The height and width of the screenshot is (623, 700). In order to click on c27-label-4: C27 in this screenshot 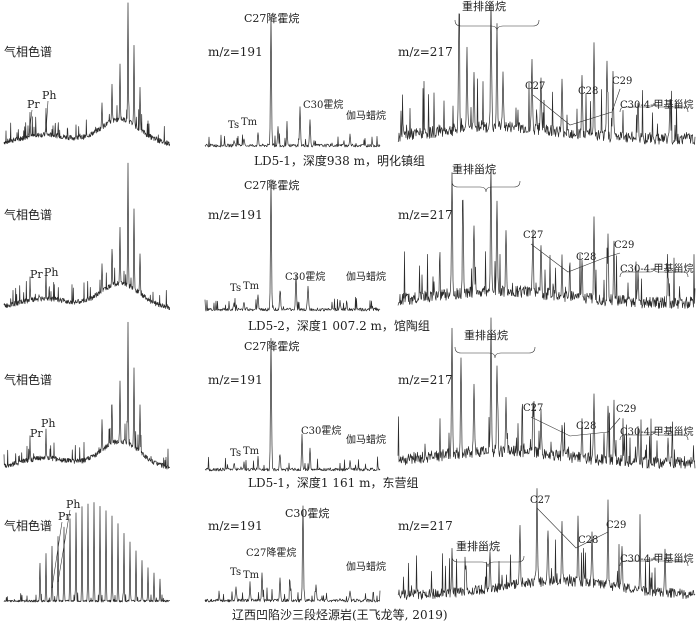, I will do `click(540, 500)`.